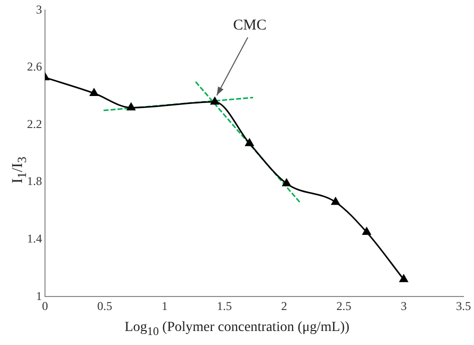 This screenshot has height=345, width=474. I want to click on annotation: CMC, so click(249, 25).